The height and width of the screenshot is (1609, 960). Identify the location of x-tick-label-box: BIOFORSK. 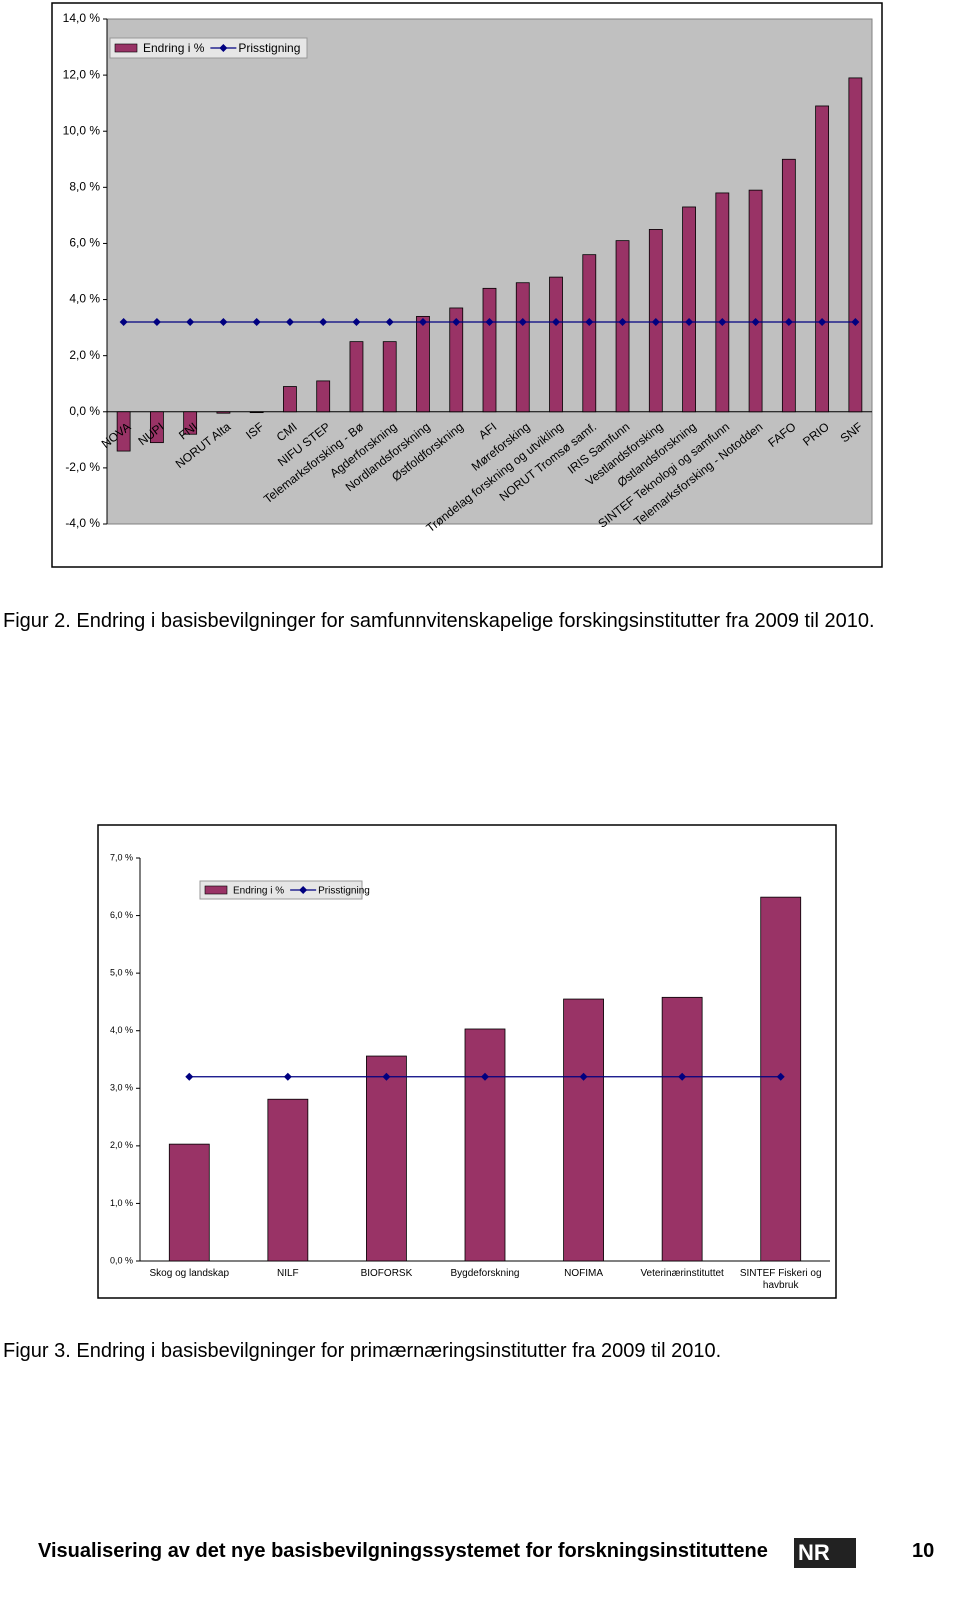
(386, 1273).